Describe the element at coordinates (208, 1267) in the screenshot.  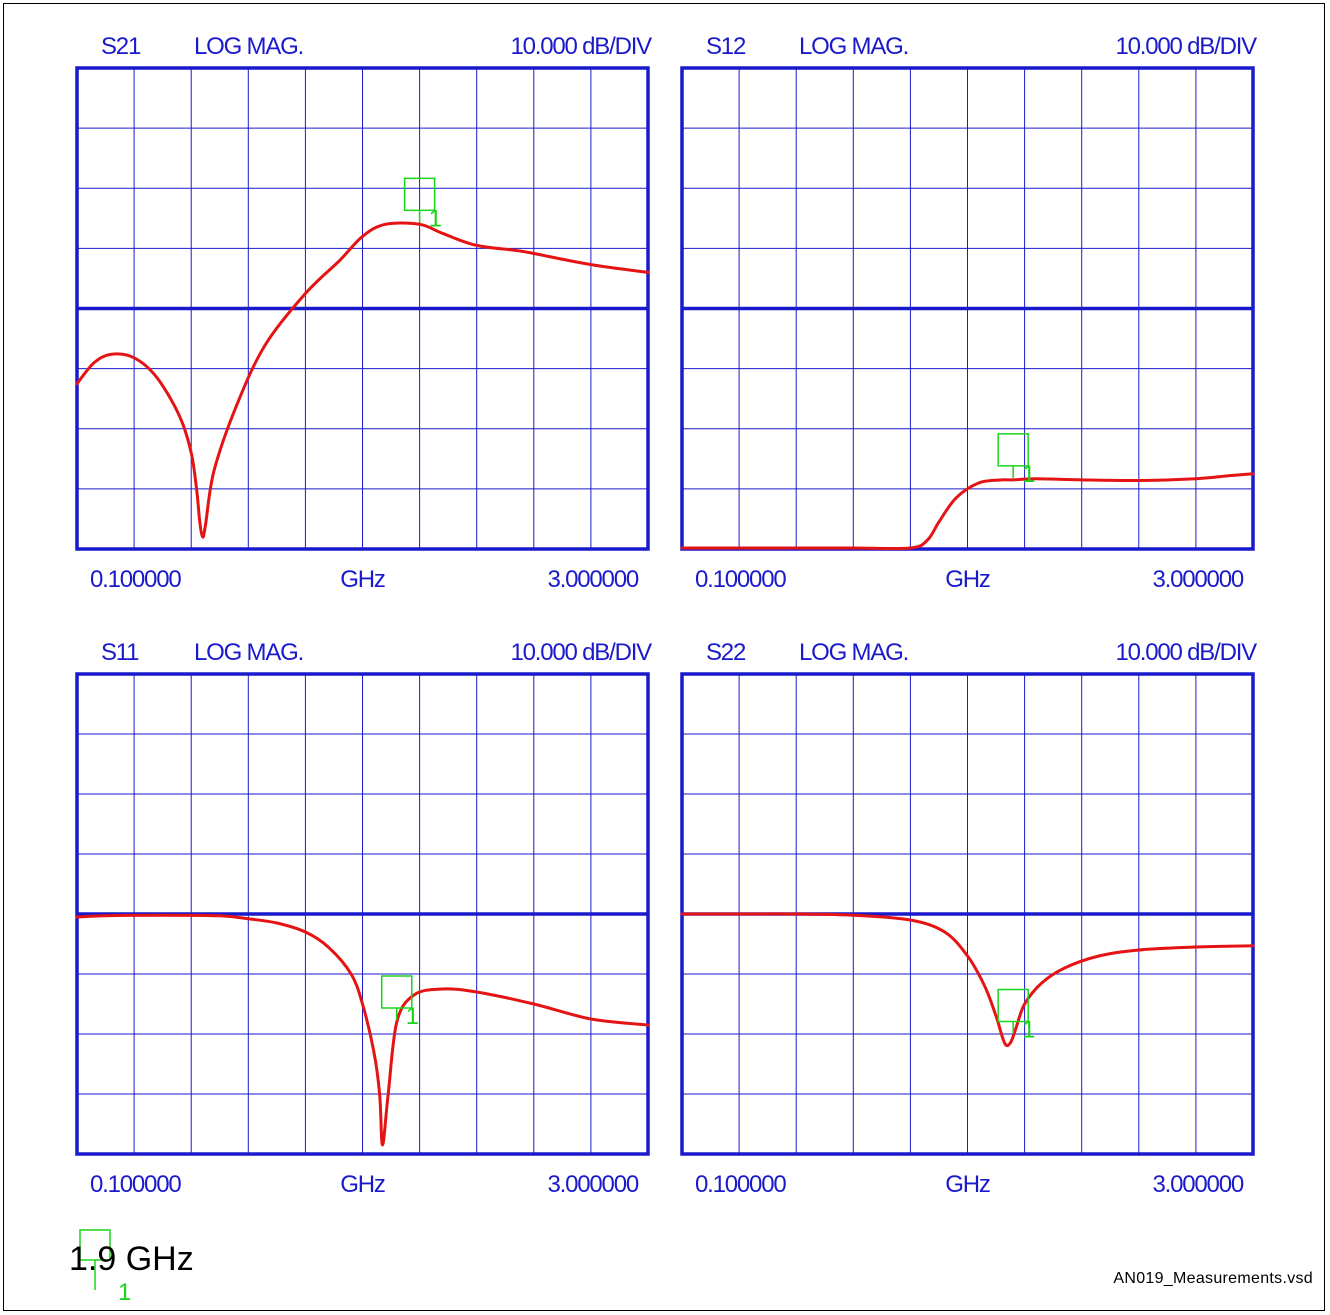
I see `marker-legend: 1` at that location.